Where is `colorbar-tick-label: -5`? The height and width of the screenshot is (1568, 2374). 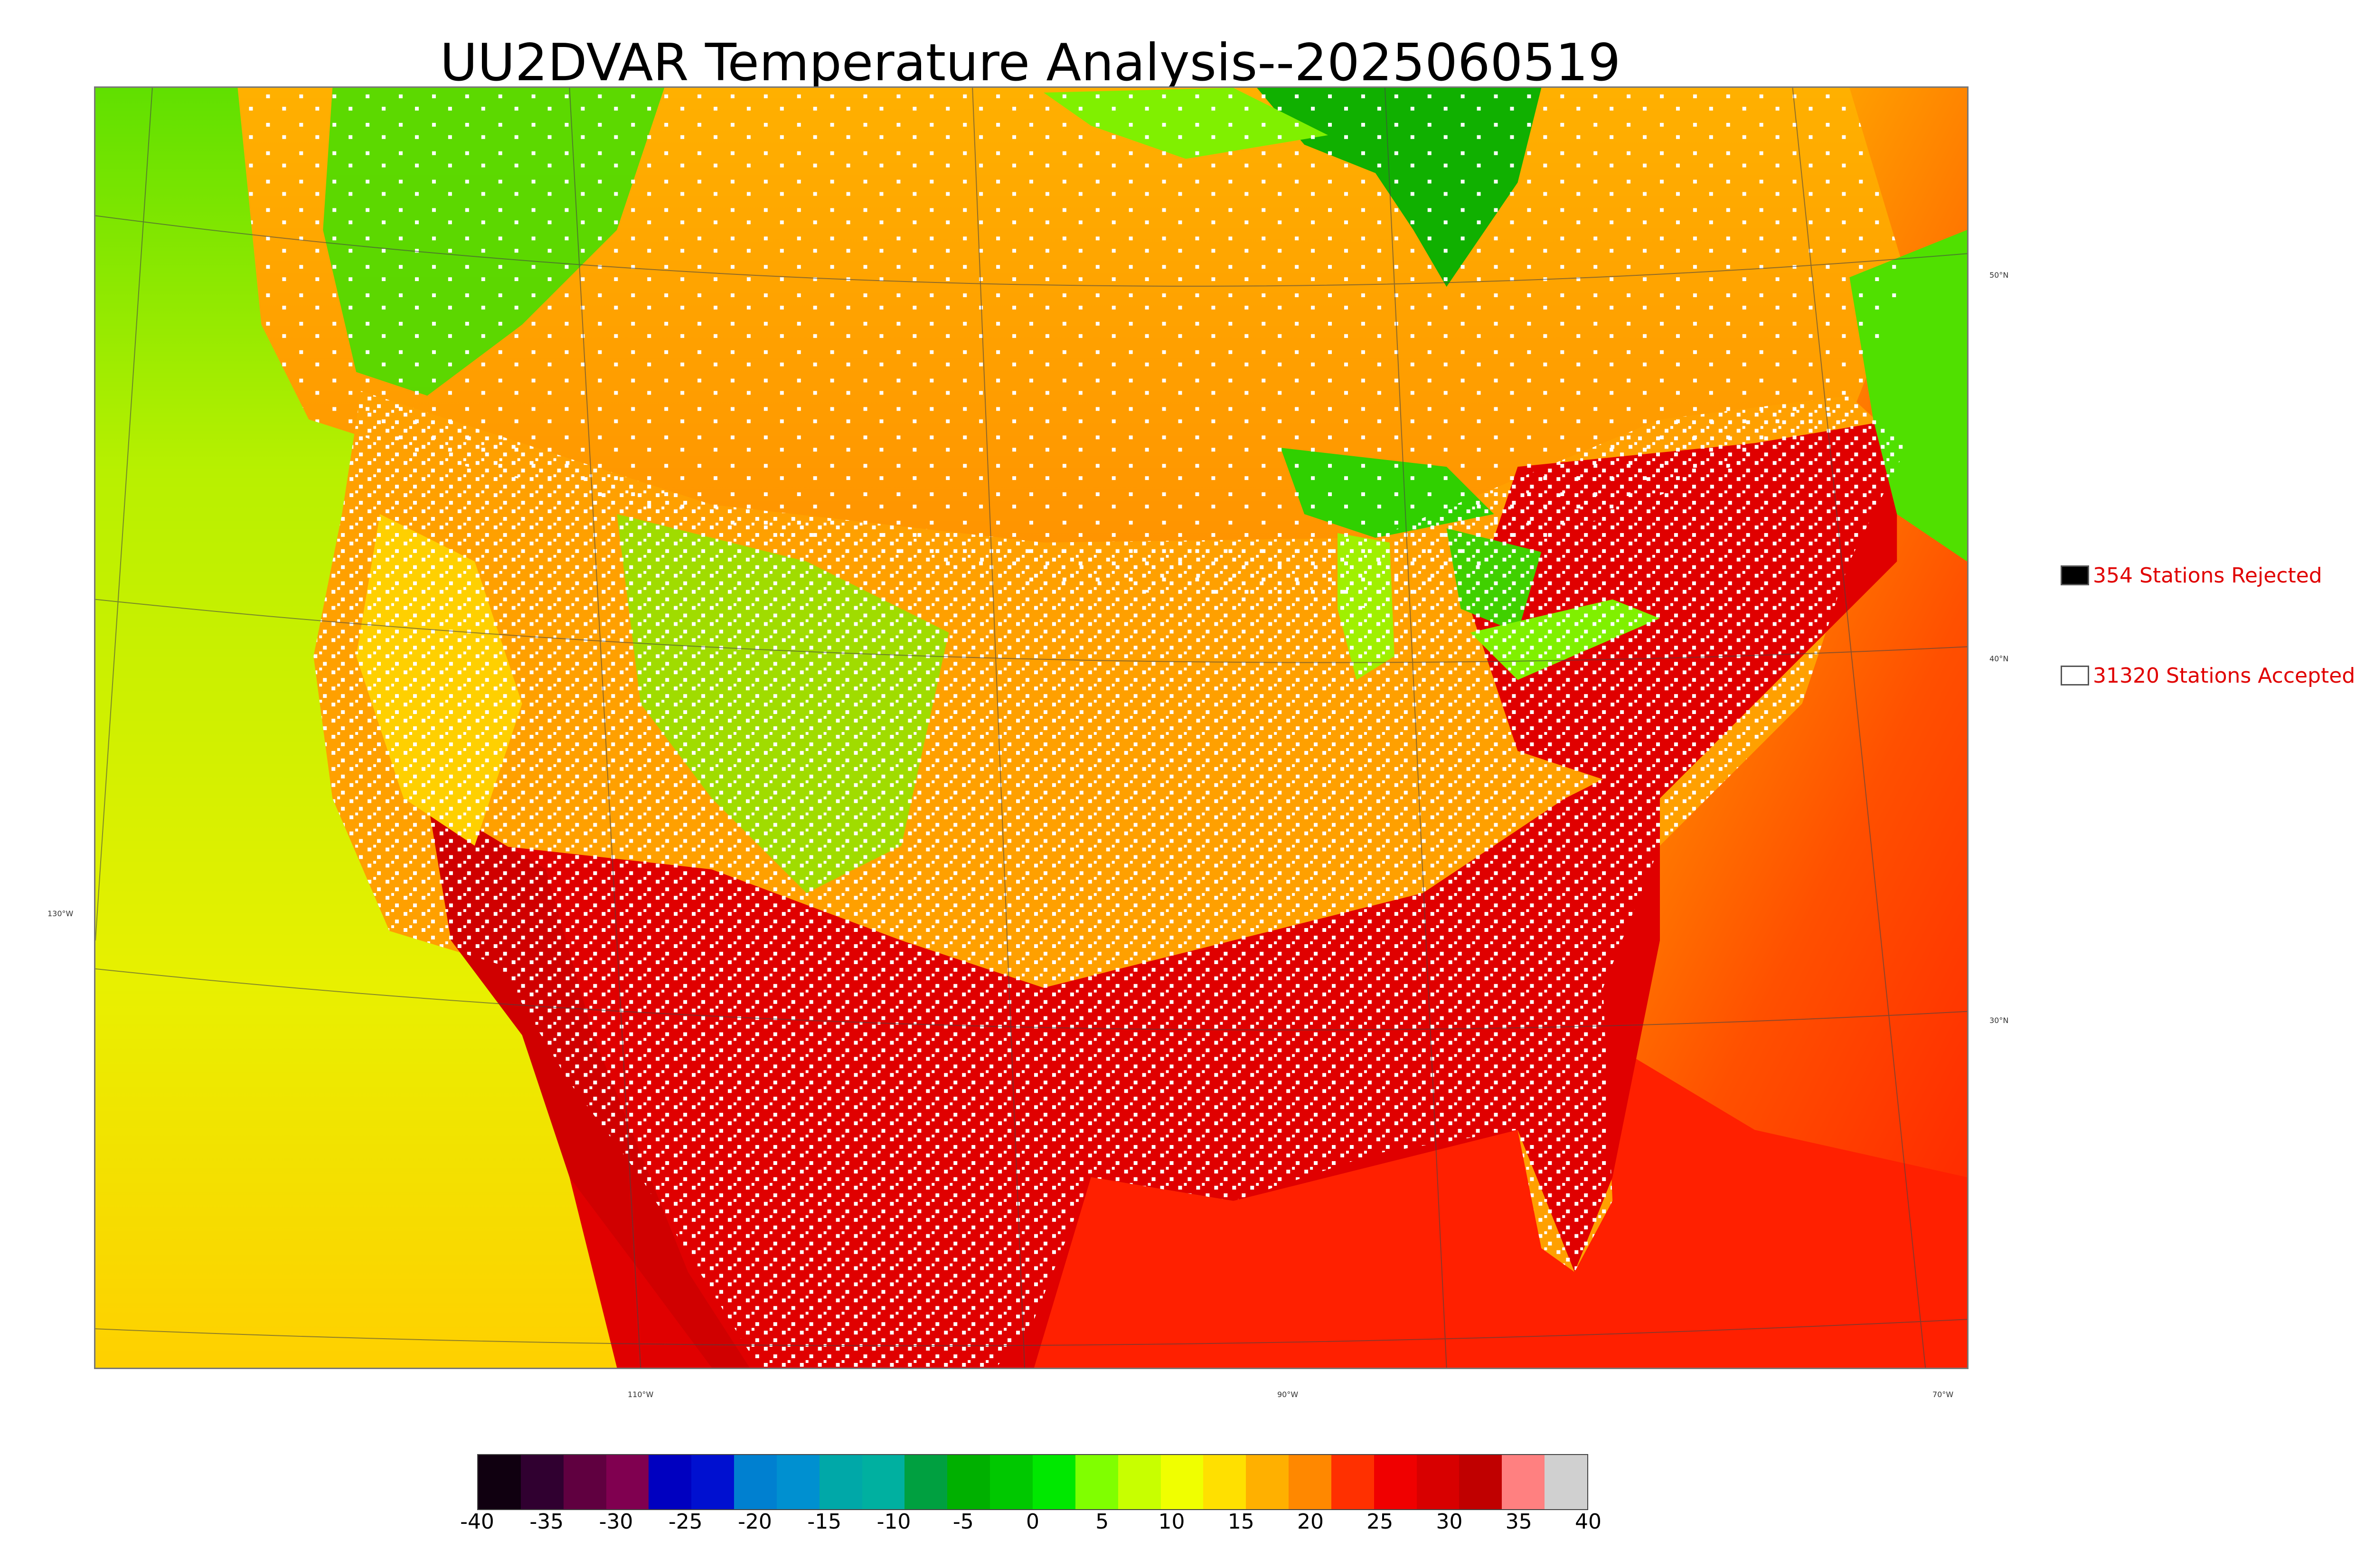 colorbar-tick-label: -5 is located at coordinates (963, 1522).